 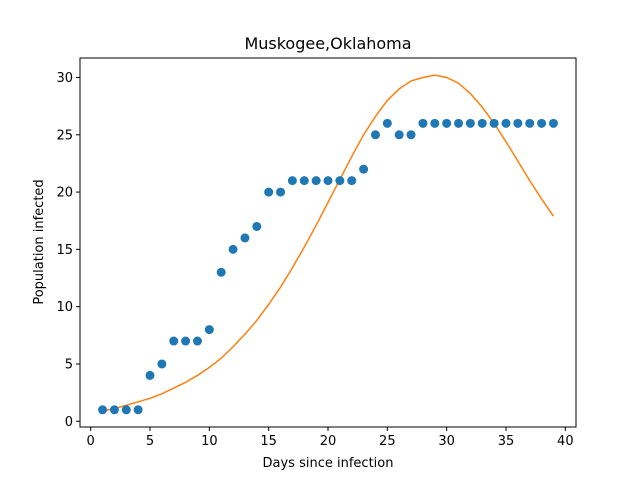 What do you see at coordinates (150, 441) in the screenshot?
I see `x-tick-label: 5` at bounding box center [150, 441].